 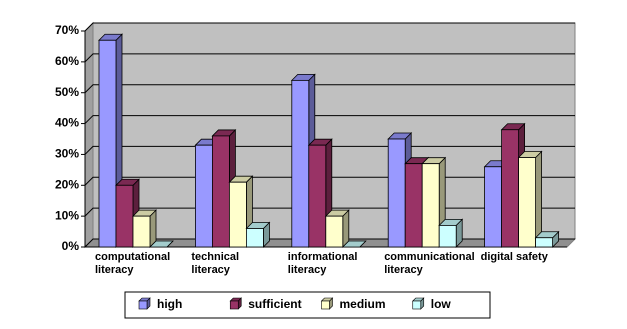 What do you see at coordinates (67, 154) in the screenshot?
I see `y-tick-label: 30%` at bounding box center [67, 154].